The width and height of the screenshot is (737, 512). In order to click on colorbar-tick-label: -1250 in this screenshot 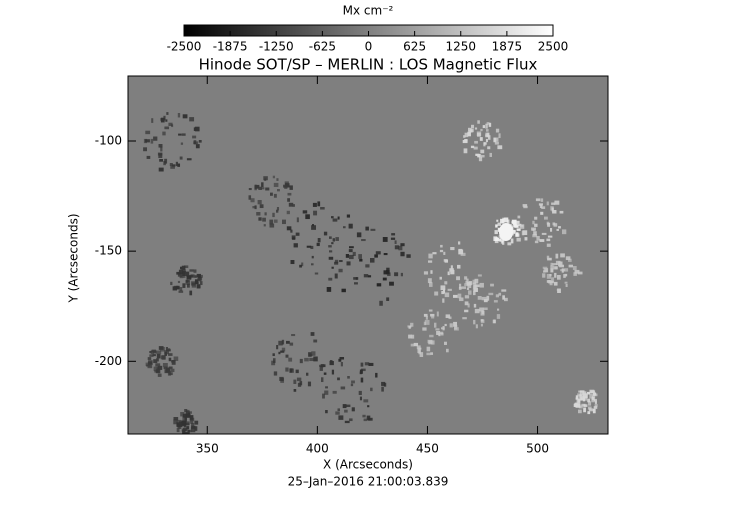, I will do `click(276, 47)`.